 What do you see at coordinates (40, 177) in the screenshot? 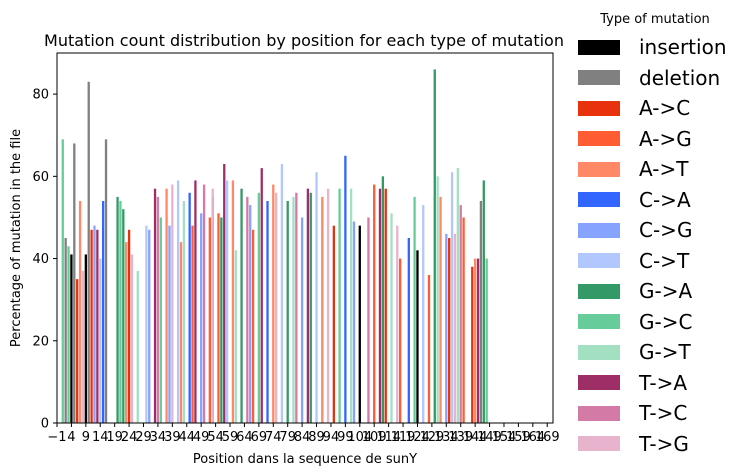
I see `y-tick-label: 60` at bounding box center [40, 177].